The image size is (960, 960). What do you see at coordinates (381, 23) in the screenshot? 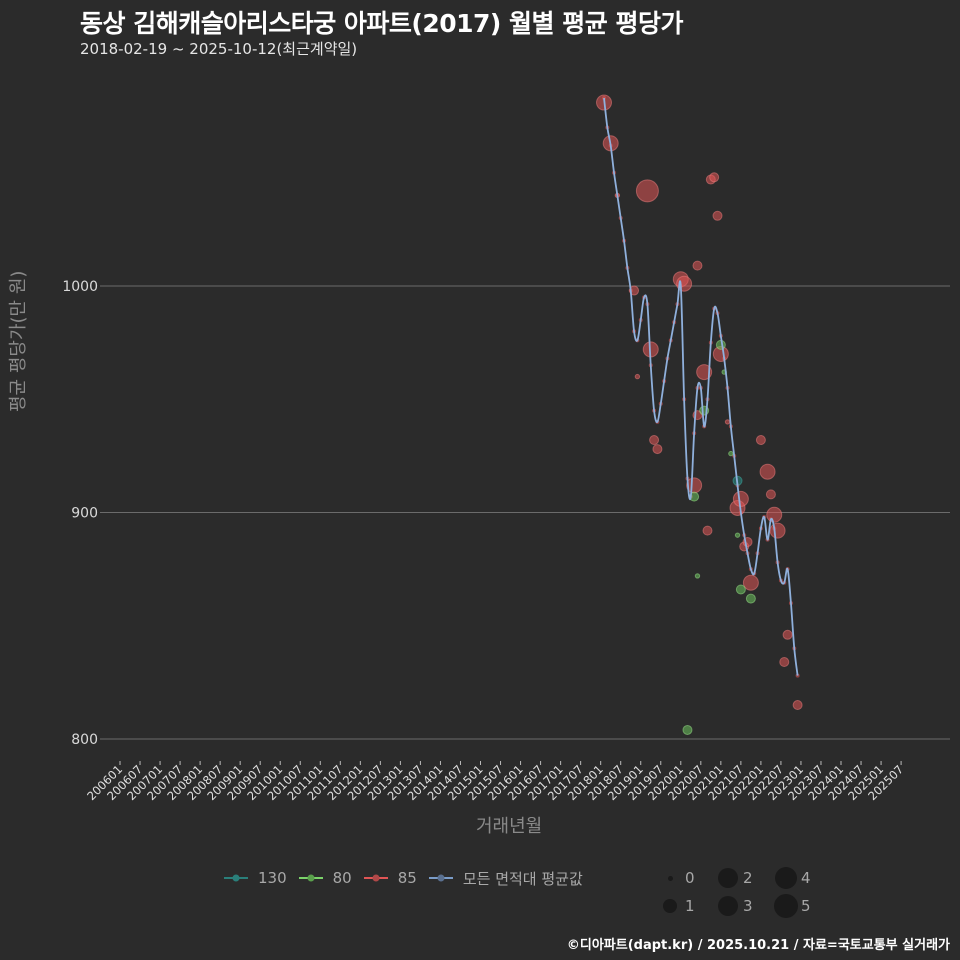
I see `chart-title: 동상 김해캐슬아리스타궁 아파트(2017) 월별 평균 평당가` at bounding box center [381, 23].